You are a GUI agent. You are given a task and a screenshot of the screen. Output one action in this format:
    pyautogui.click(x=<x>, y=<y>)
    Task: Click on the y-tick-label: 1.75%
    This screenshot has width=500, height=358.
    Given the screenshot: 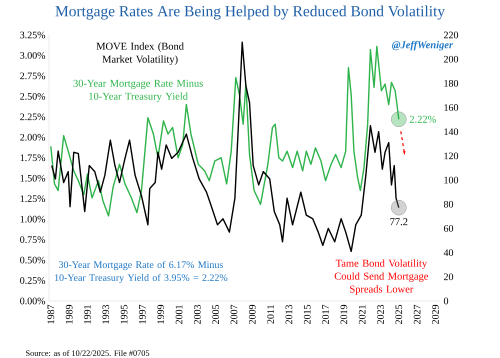 What is the action you would take?
    pyautogui.click(x=33, y=158)
    